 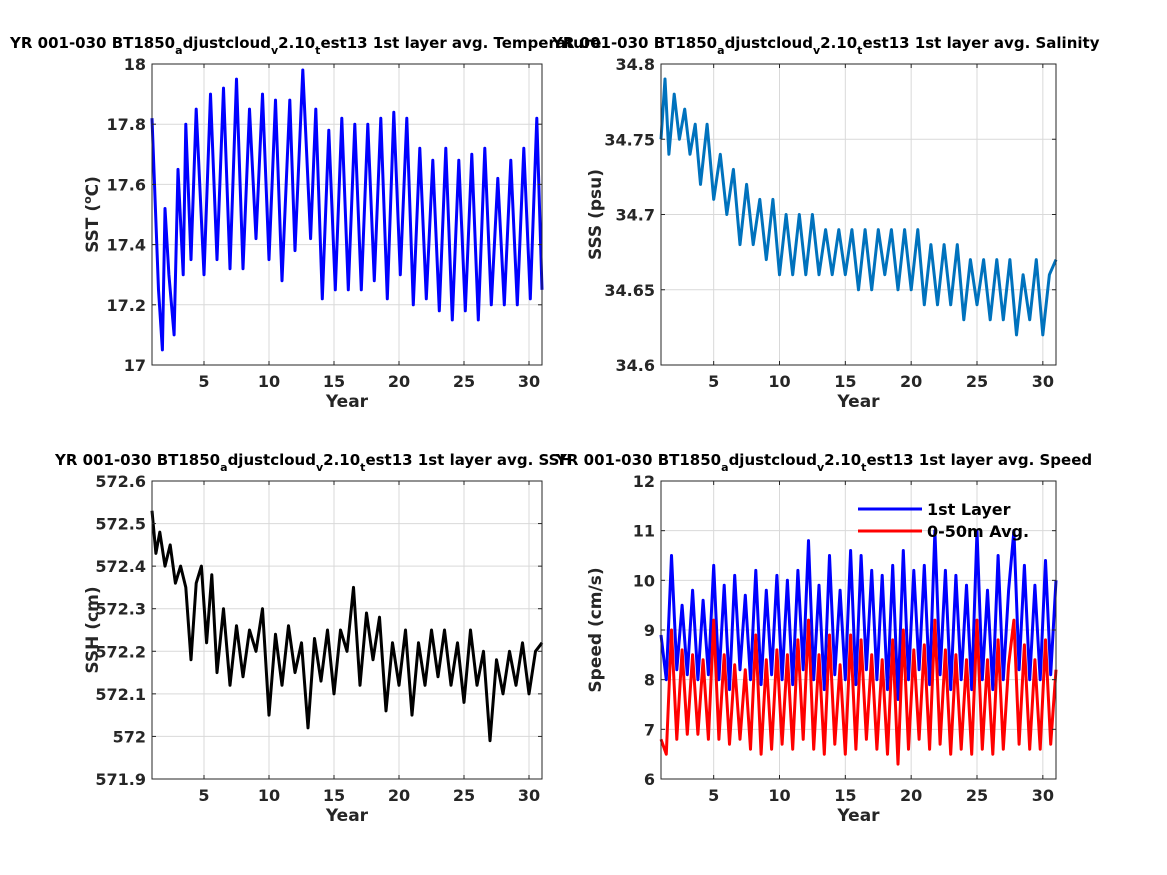 What do you see at coordinates (845, 795) in the screenshot?
I see `speed-x-tick-label: 15` at bounding box center [845, 795].